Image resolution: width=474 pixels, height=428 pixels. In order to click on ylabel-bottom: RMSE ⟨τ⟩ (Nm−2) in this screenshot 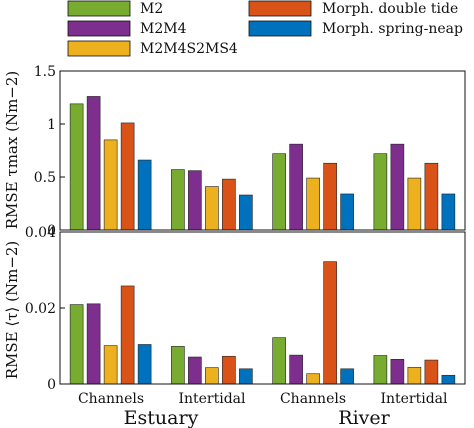, I will do `click(12, 310)`.